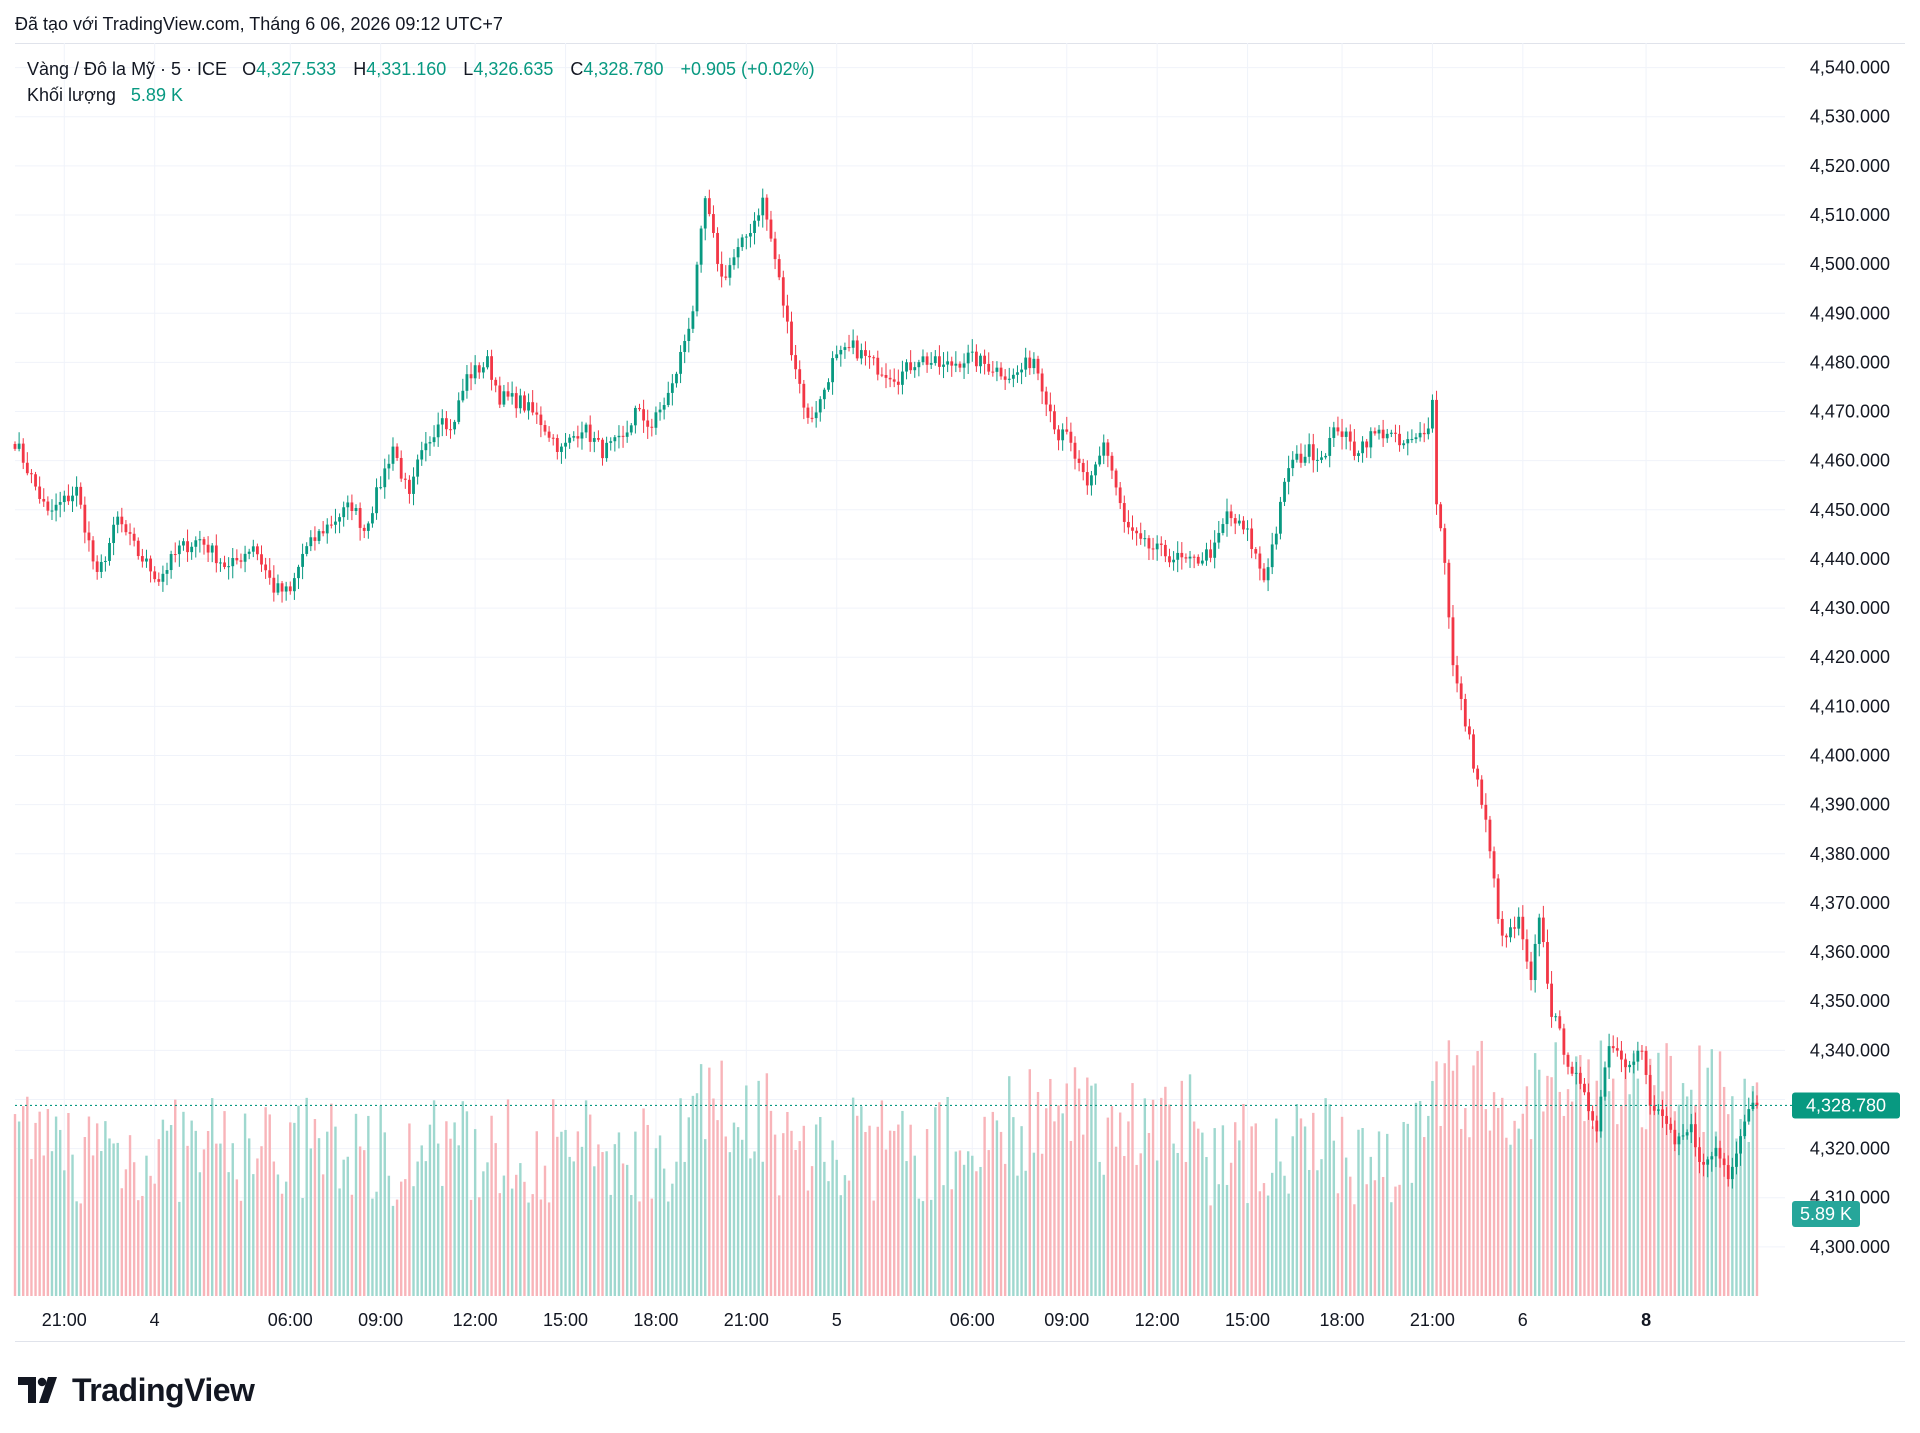 The image size is (1920, 1433). What do you see at coordinates (380, 1320) in the screenshot?
I see `time-tick-label: 09:00` at bounding box center [380, 1320].